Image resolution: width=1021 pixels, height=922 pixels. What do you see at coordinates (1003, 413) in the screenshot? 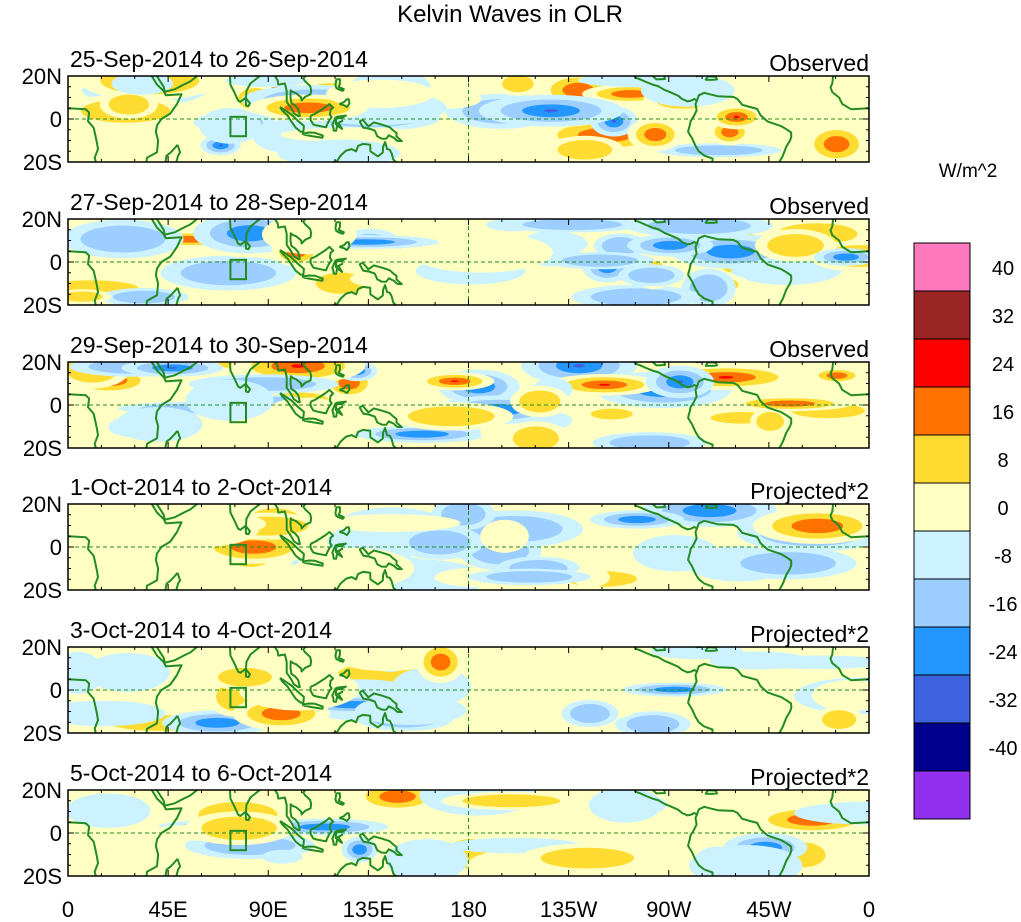
I see `colorbar-level-label: 16` at bounding box center [1003, 413].